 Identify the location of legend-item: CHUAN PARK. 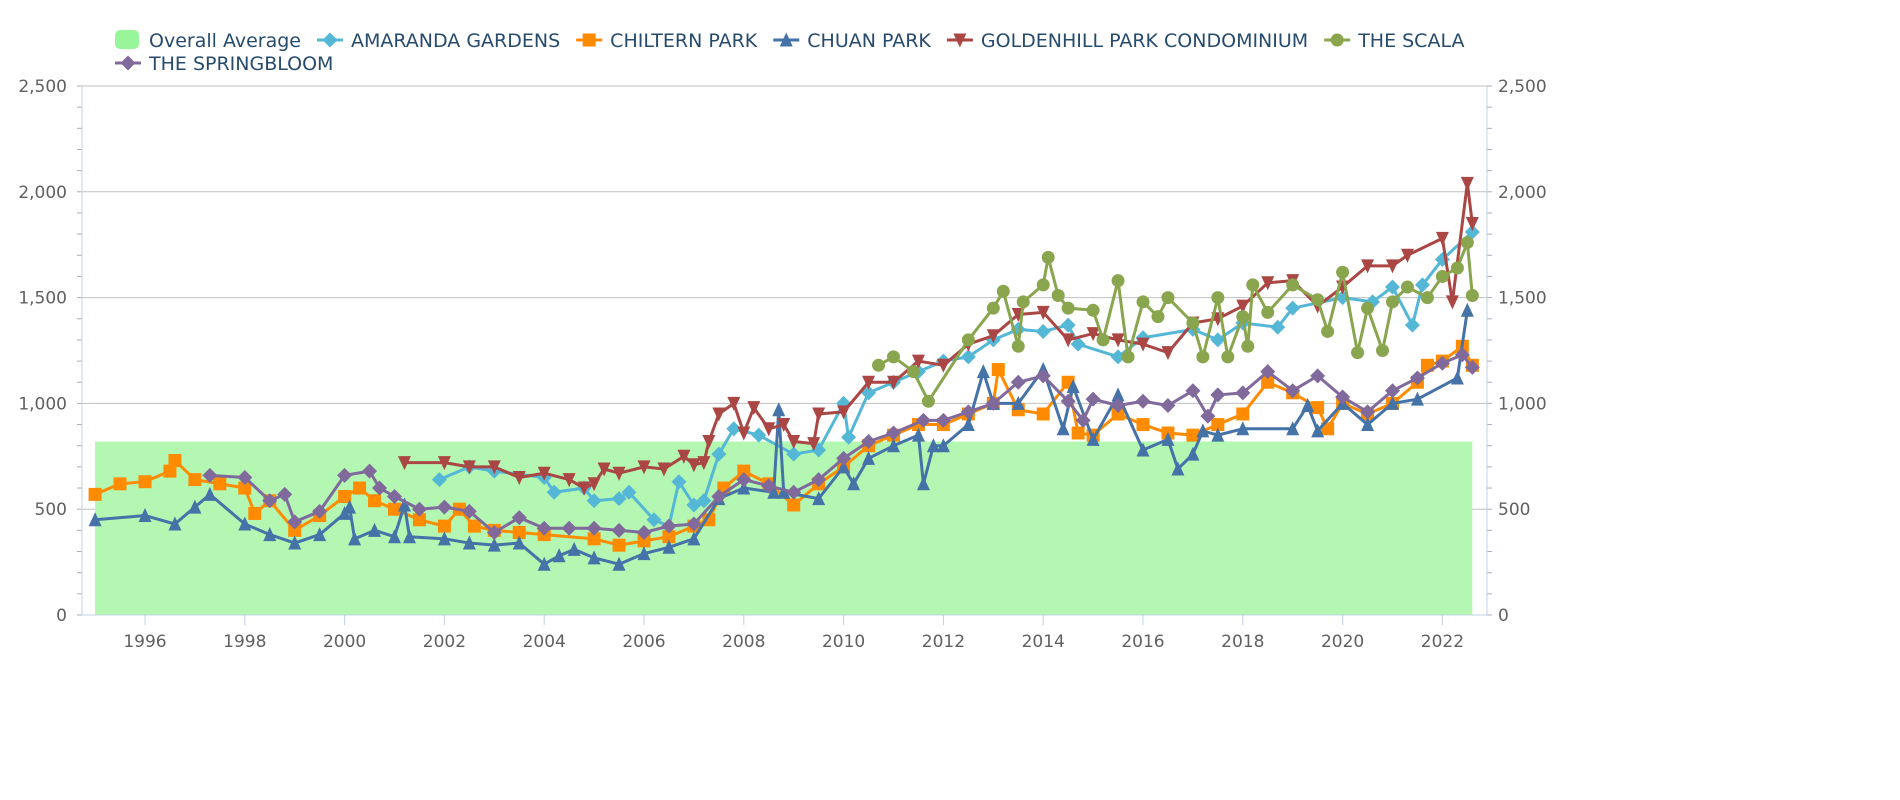
(852, 41).